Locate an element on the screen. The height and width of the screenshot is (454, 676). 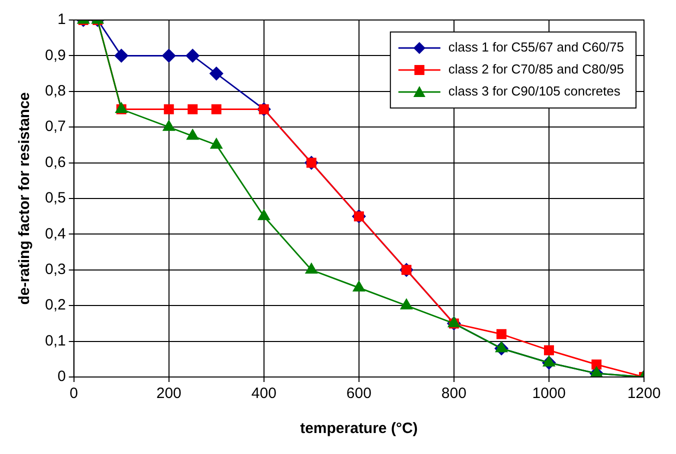
y-tick-label: 0,4 is located at coordinates (55, 233).